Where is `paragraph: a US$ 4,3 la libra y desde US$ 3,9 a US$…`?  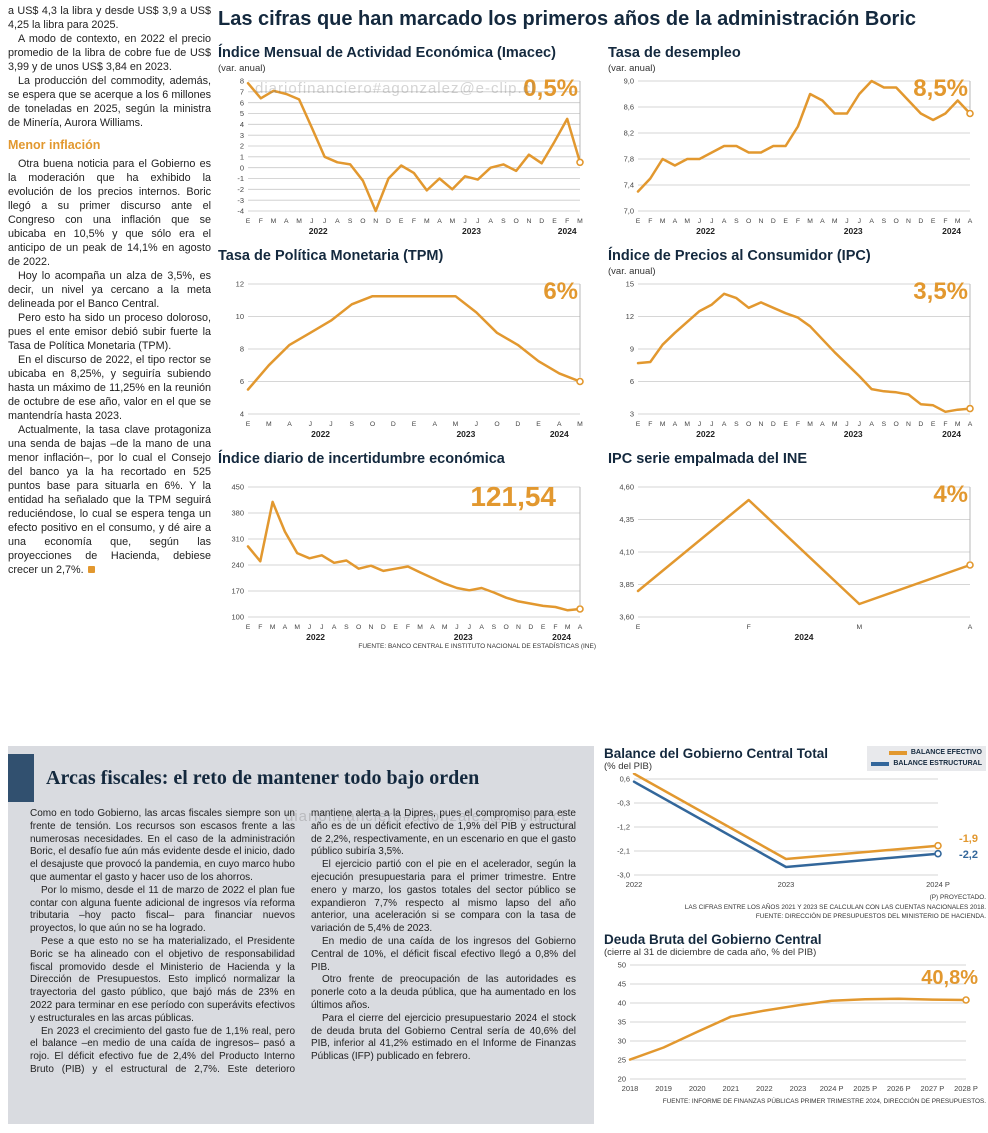 paragraph: a US$ 4,3 la libra y desde US$ 3,9 a US$… is located at coordinates (109, 18).